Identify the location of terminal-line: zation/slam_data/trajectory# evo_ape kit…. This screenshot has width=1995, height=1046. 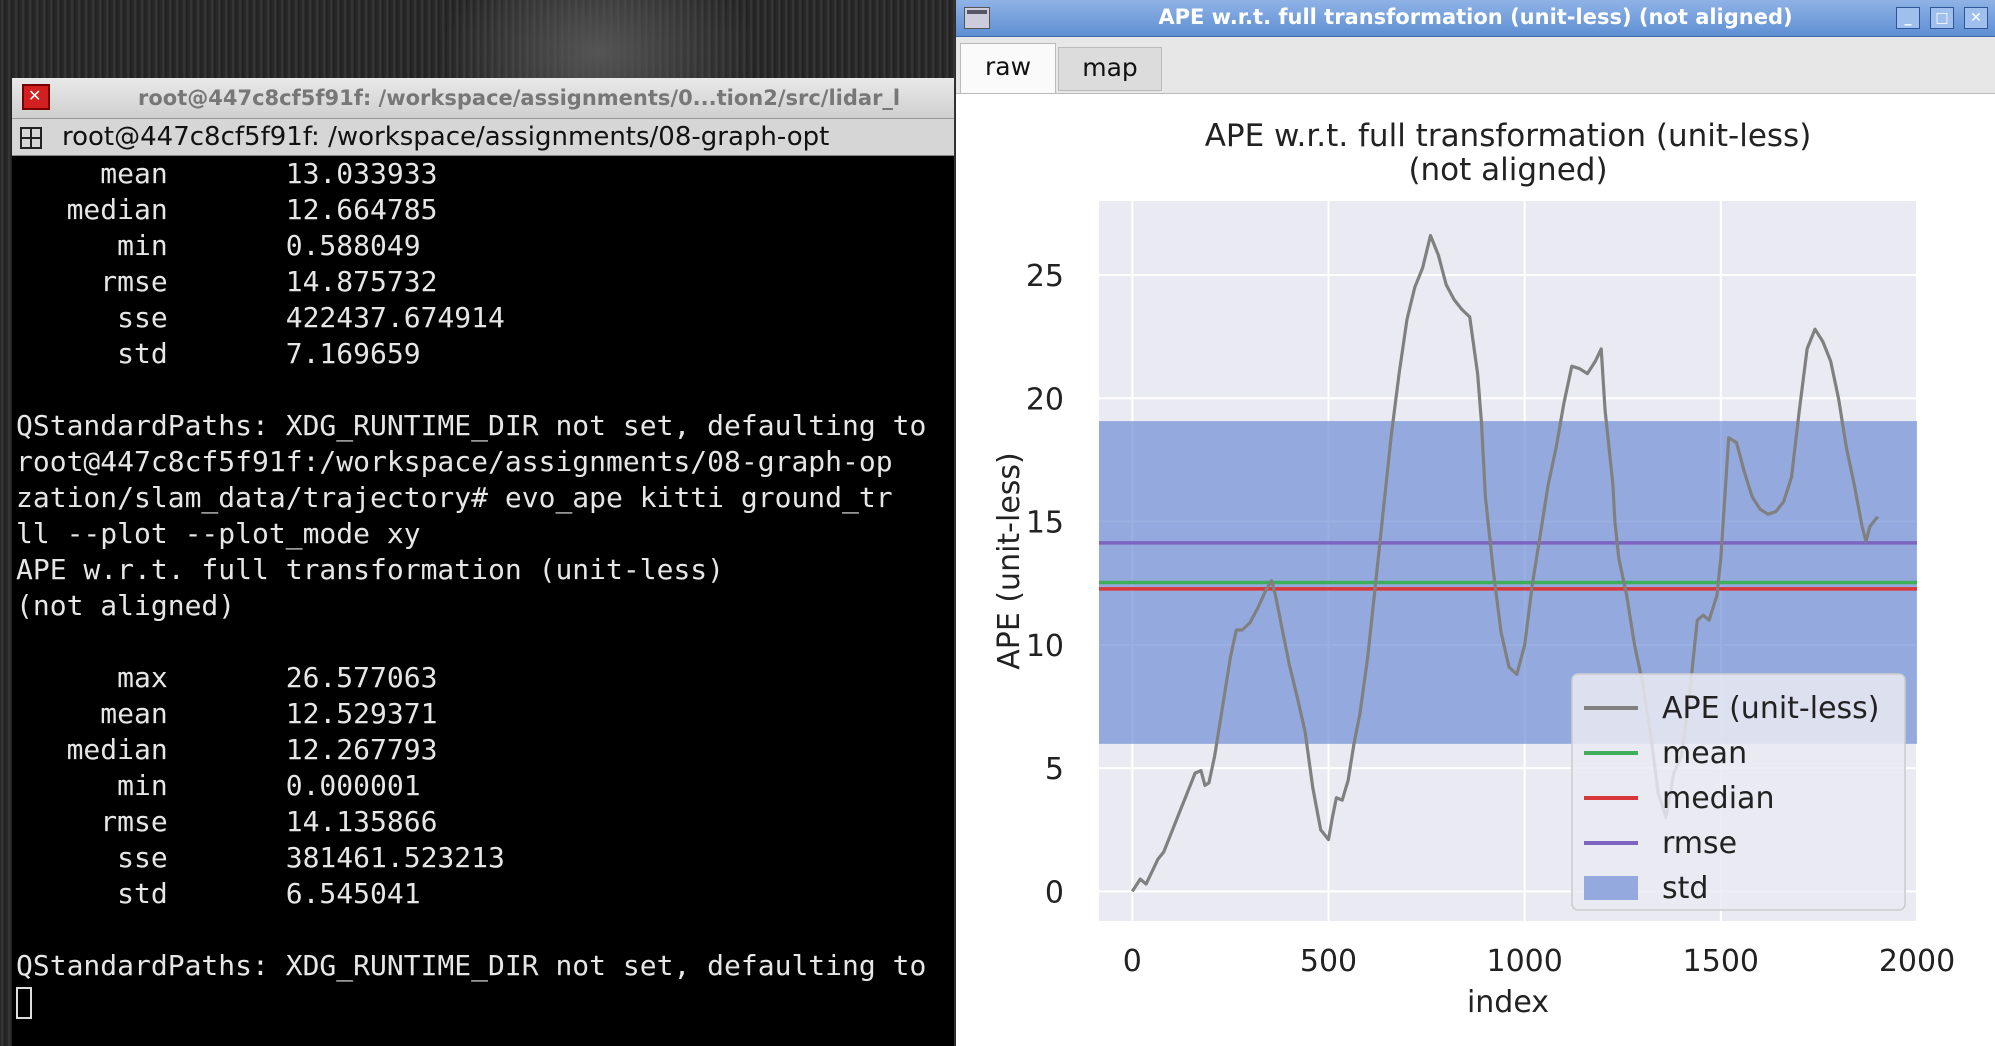
(454, 497).